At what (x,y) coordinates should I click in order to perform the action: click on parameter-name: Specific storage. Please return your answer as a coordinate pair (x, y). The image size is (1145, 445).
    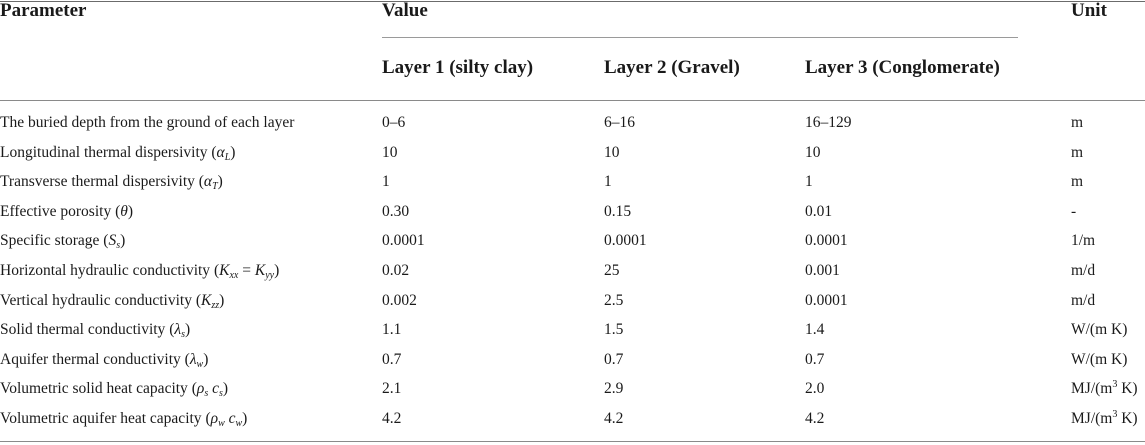
    Looking at the image, I should click on (50, 241).